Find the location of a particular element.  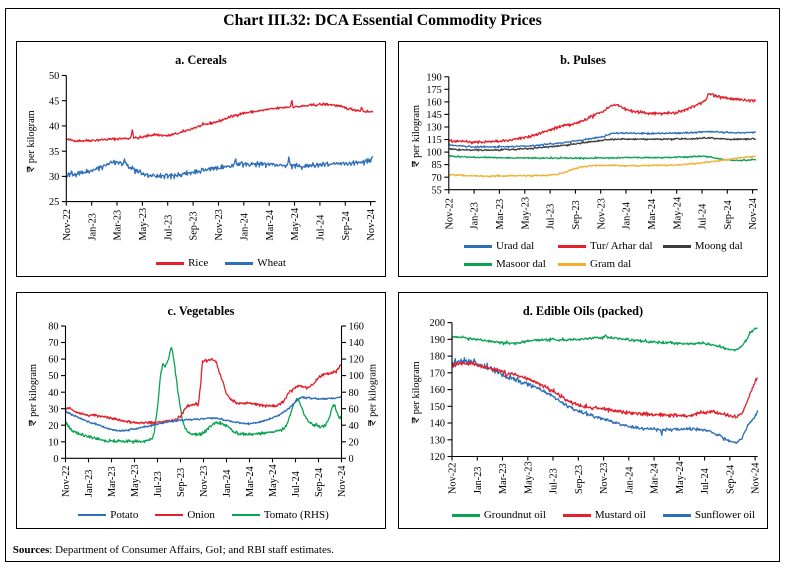

svg-text: 150 is located at coordinates (437, 407).